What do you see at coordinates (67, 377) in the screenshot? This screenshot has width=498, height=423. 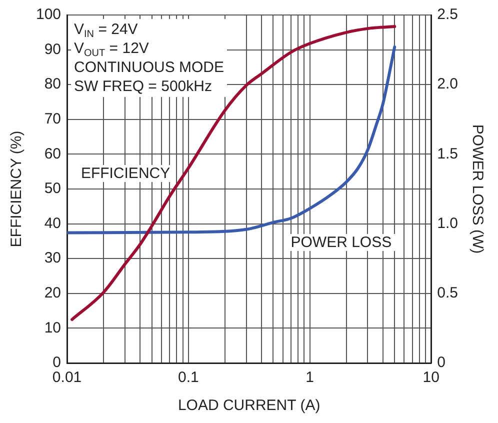 I see `x-tick-label: 0.01` at bounding box center [67, 377].